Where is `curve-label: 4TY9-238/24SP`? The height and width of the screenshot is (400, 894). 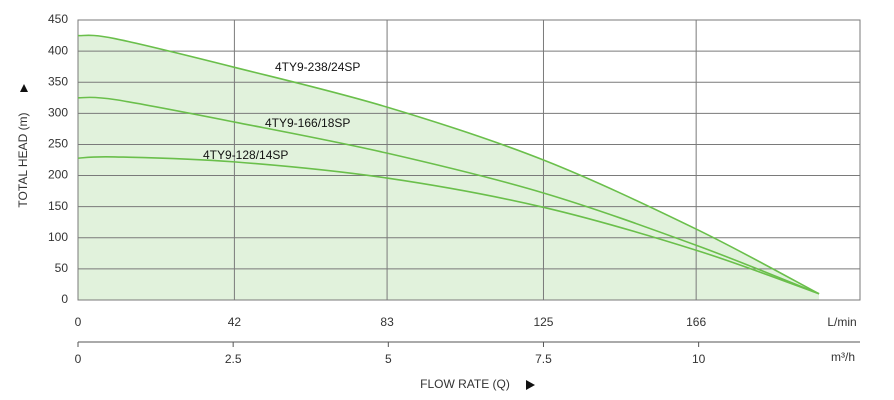 curve-label: 4TY9-238/24SP is located at coordinates (317, 67).